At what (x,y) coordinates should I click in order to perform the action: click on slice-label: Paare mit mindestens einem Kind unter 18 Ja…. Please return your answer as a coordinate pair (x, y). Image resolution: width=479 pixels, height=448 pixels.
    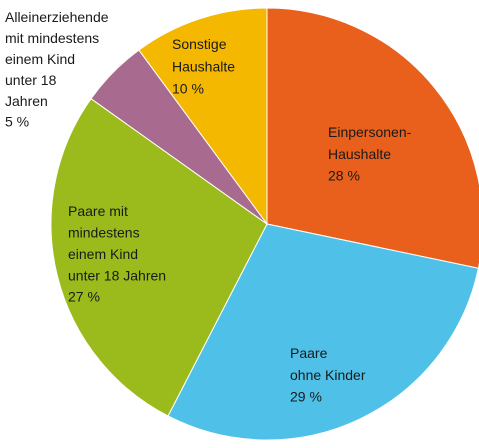
    Looking at the image, I should click on (117, 243).